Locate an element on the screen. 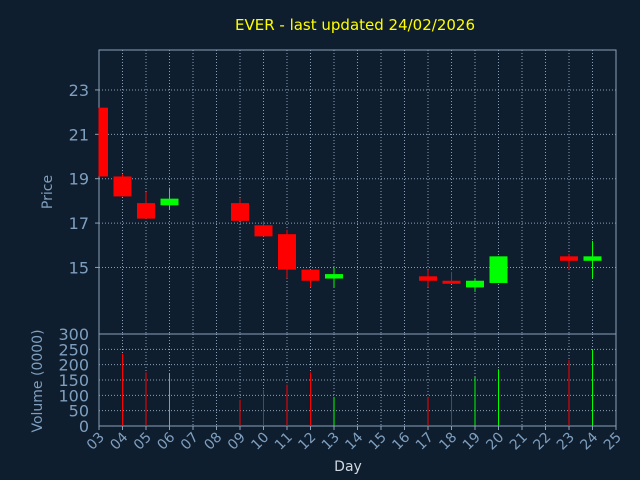 The width and height of the screenshot is (640, 480). day-tick-label: 11 is located at coordinates (284, 442).